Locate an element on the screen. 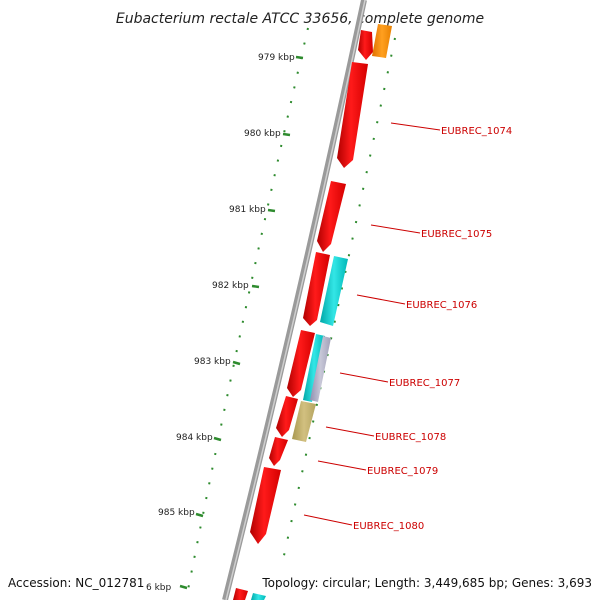  kbp-label: 980 kbp is located at coordinates (262, 134).